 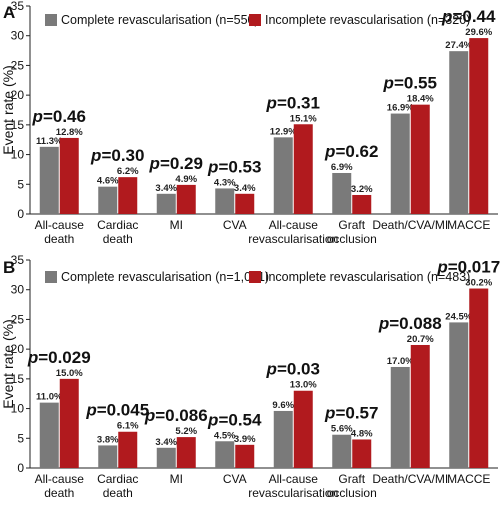 I want to click on data-label: 12.8%, so click(x=69, y=132).